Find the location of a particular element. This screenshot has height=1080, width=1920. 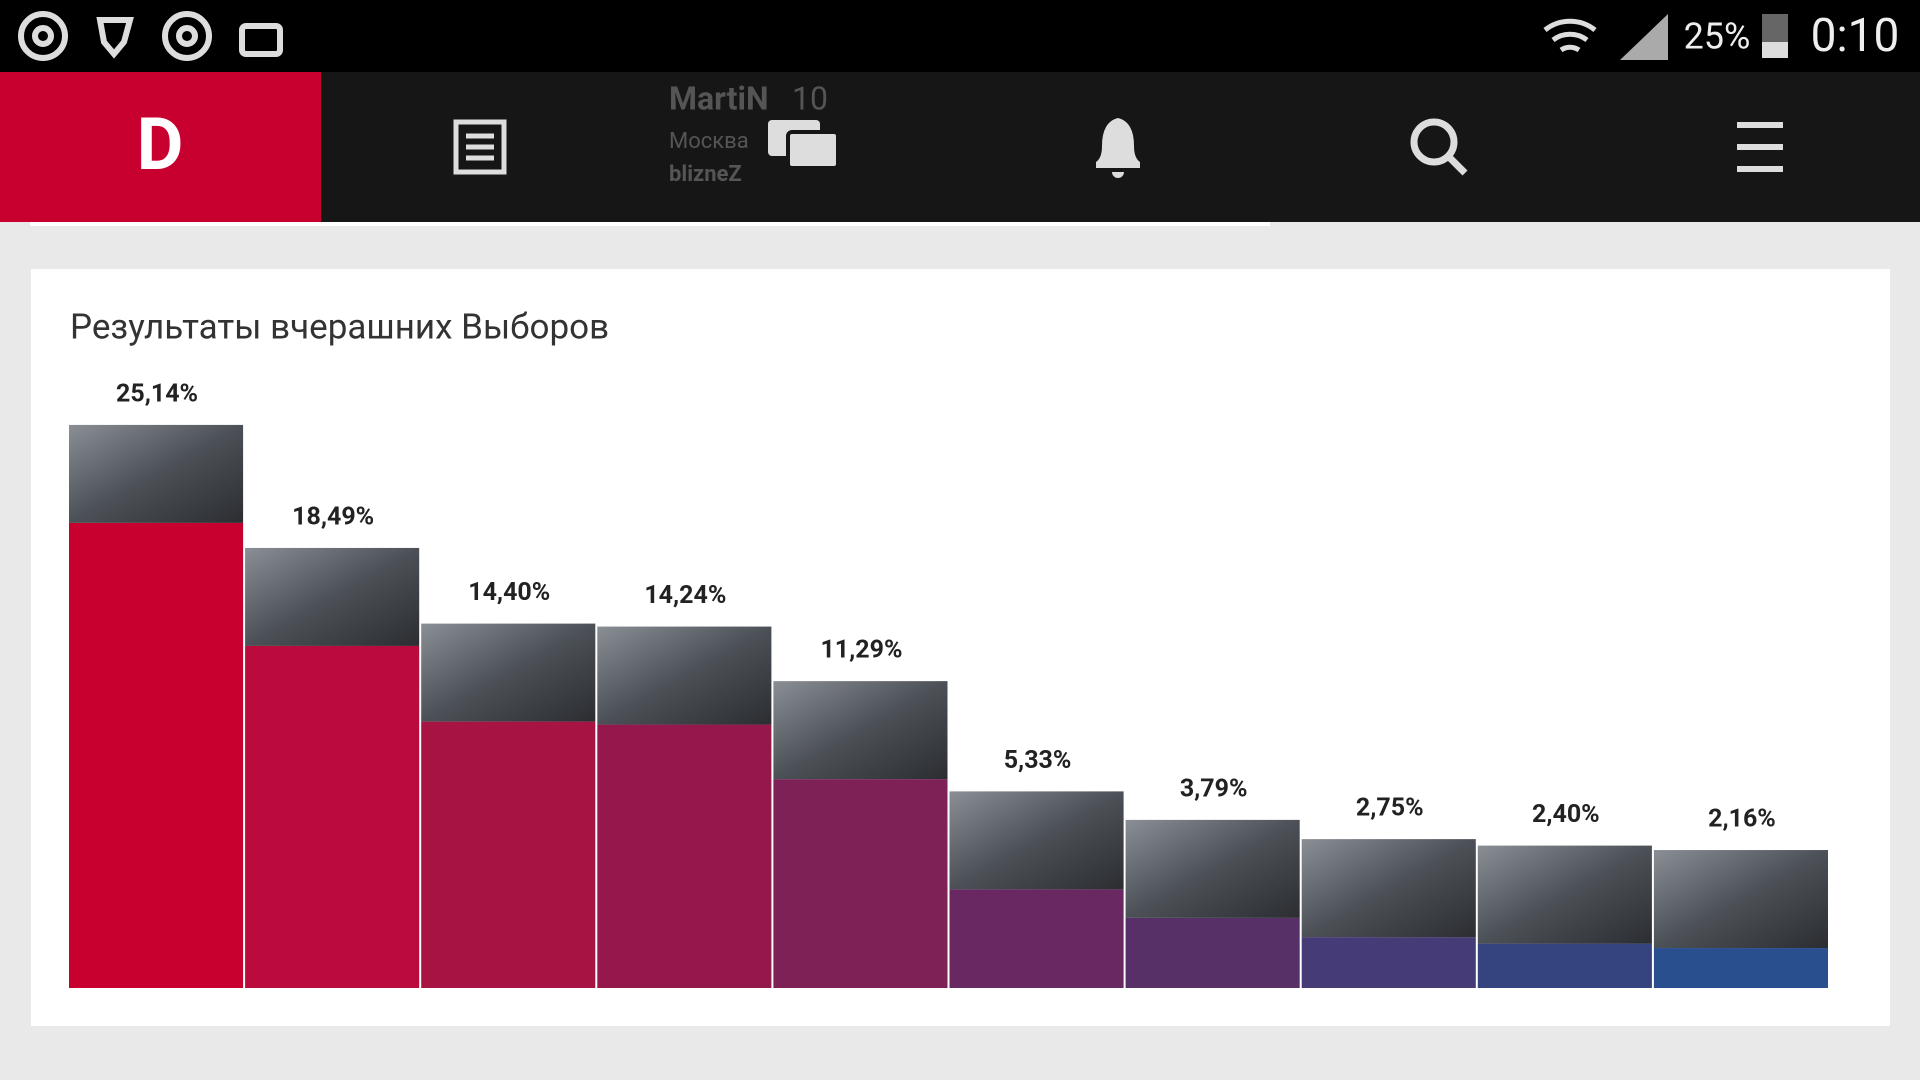

value-label: 18,49% is located at coordinates (333, 517).